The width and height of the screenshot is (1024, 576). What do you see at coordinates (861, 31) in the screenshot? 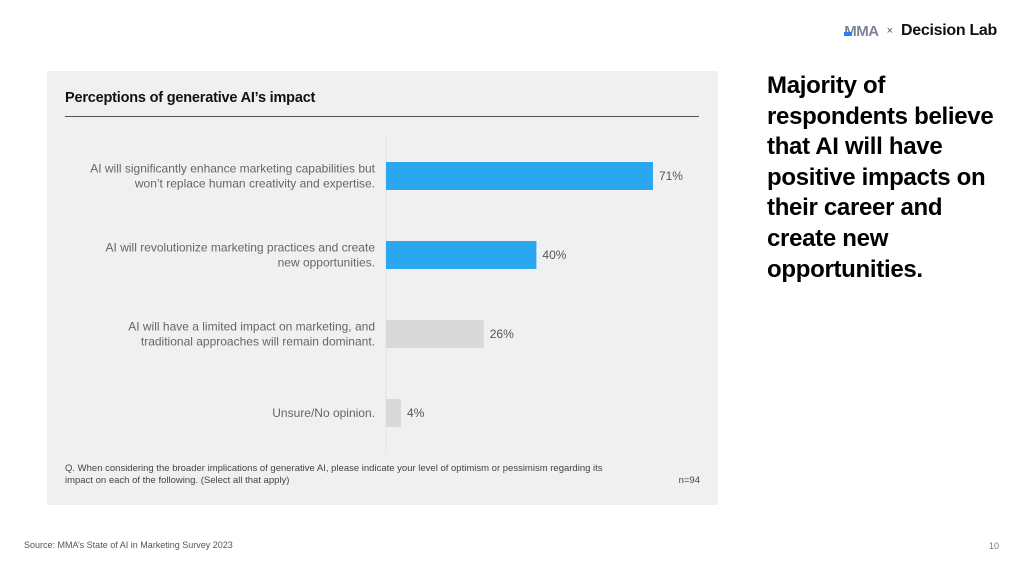
I see `mma-logo: MMA` at bounding box center [861, 31].